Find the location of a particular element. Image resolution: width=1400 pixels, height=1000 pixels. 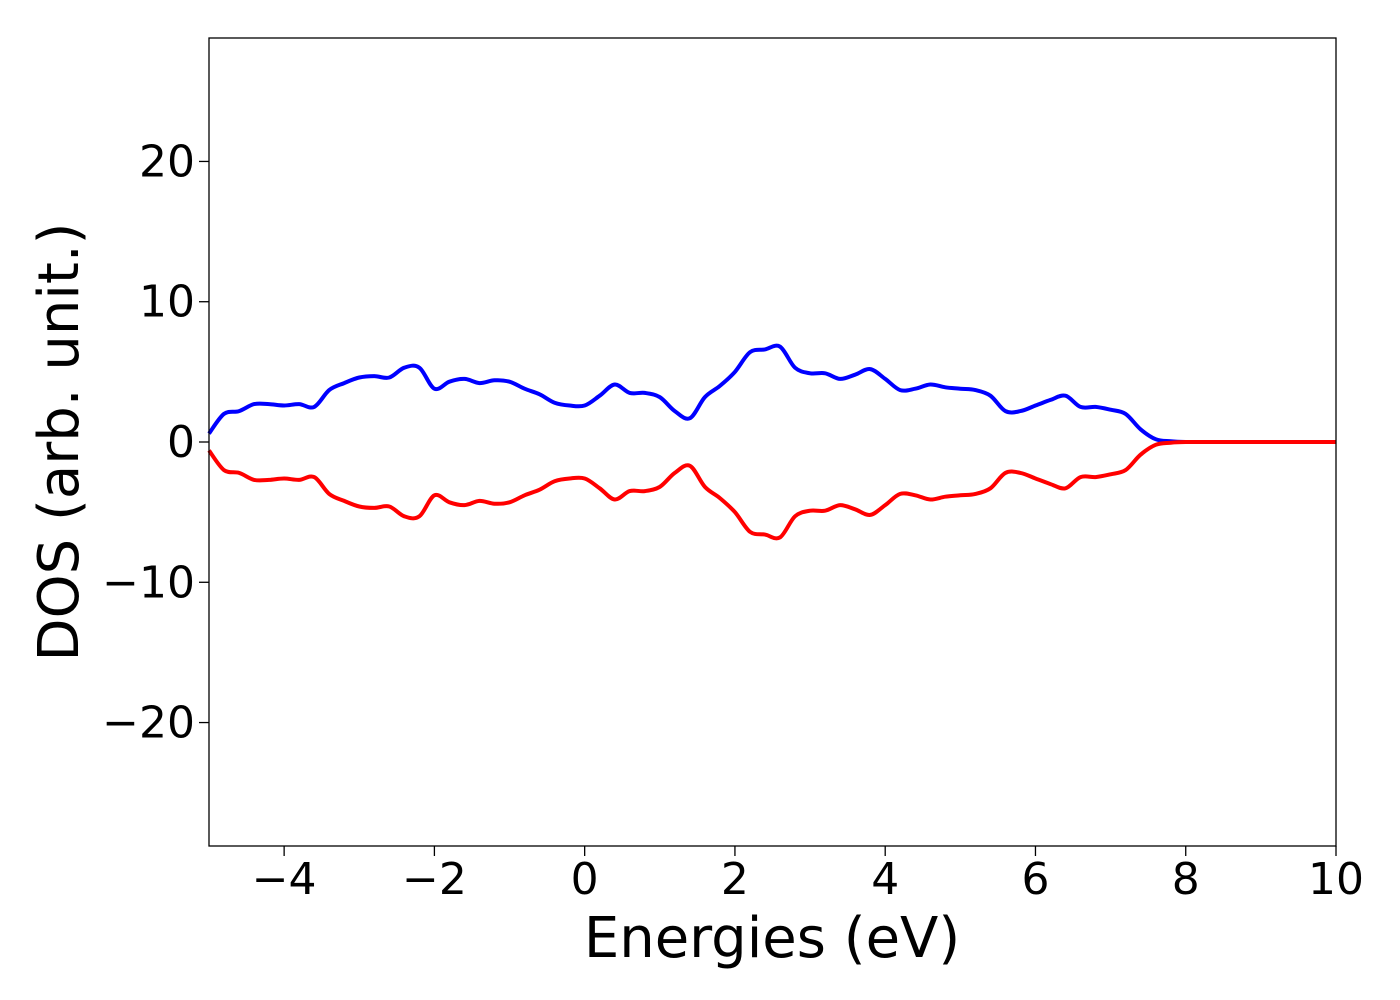

y-tick-label: −20 is located at coordinates (148, 723).